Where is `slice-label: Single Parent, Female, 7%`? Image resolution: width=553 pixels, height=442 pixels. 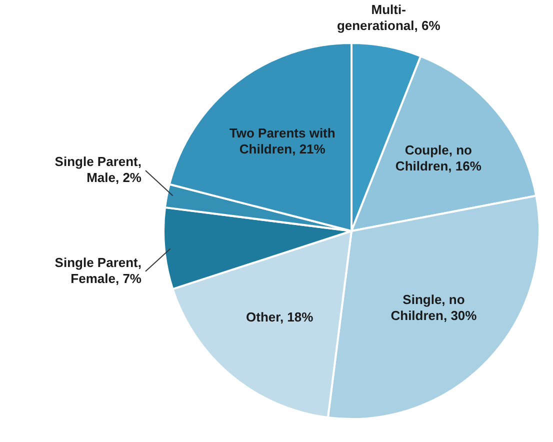 slice-label: Single Parent, Female, 7% is located at coordinates (98, 270).